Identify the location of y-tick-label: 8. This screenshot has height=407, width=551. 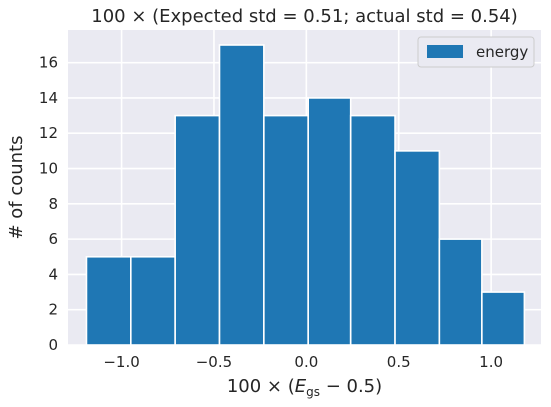
(53, 204).